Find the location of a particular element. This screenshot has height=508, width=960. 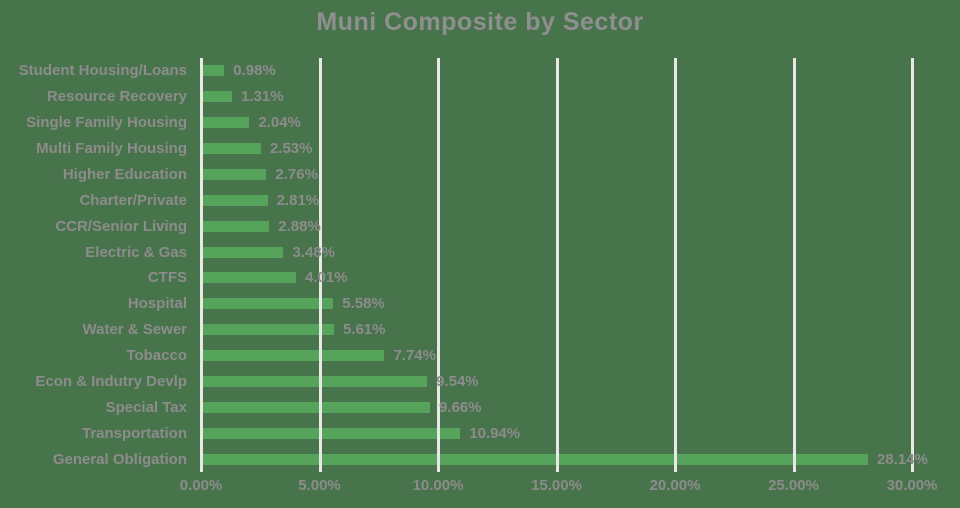

bar-value-label: 0.98% is located at coordinates (254, 71).